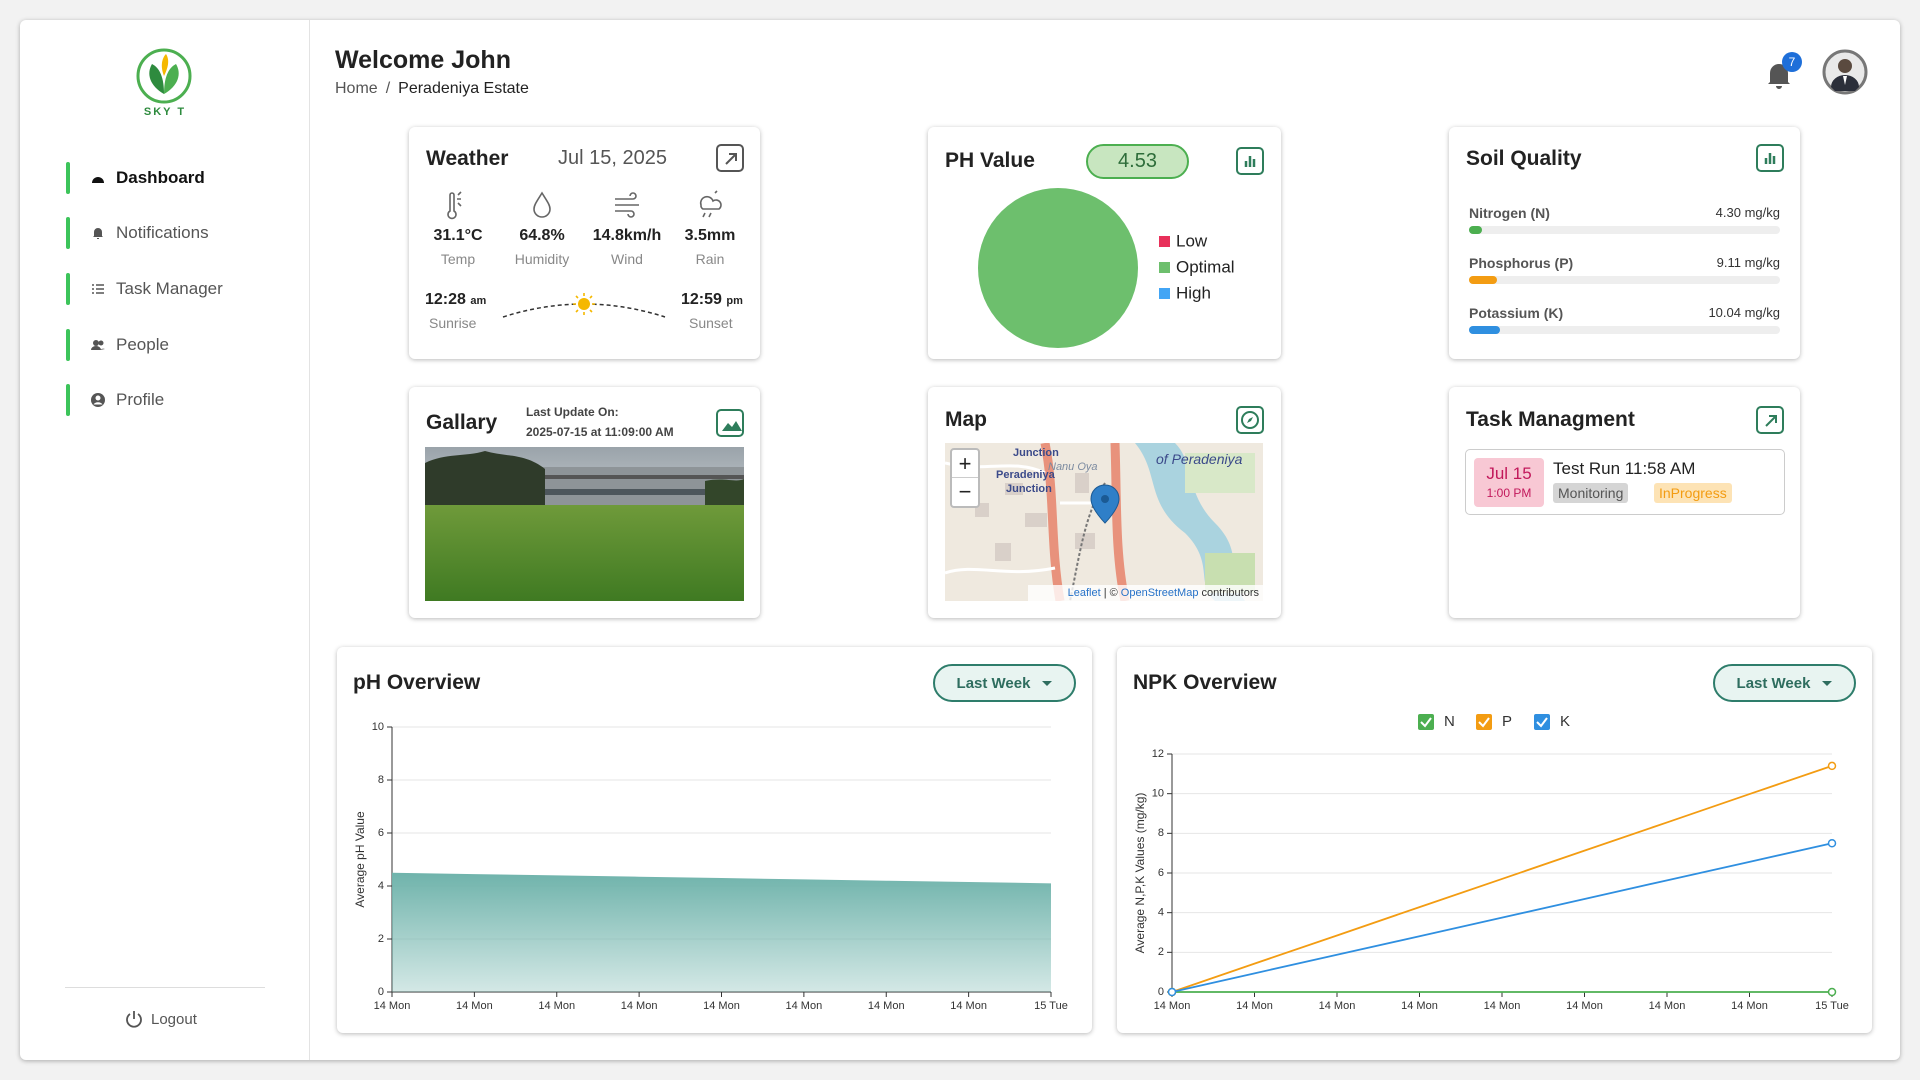 This screenshot has height=1080, width=1920. Describe the element at coordinates (162, 232) in the screenshot. I see `menu-label: Notifications` at that location.